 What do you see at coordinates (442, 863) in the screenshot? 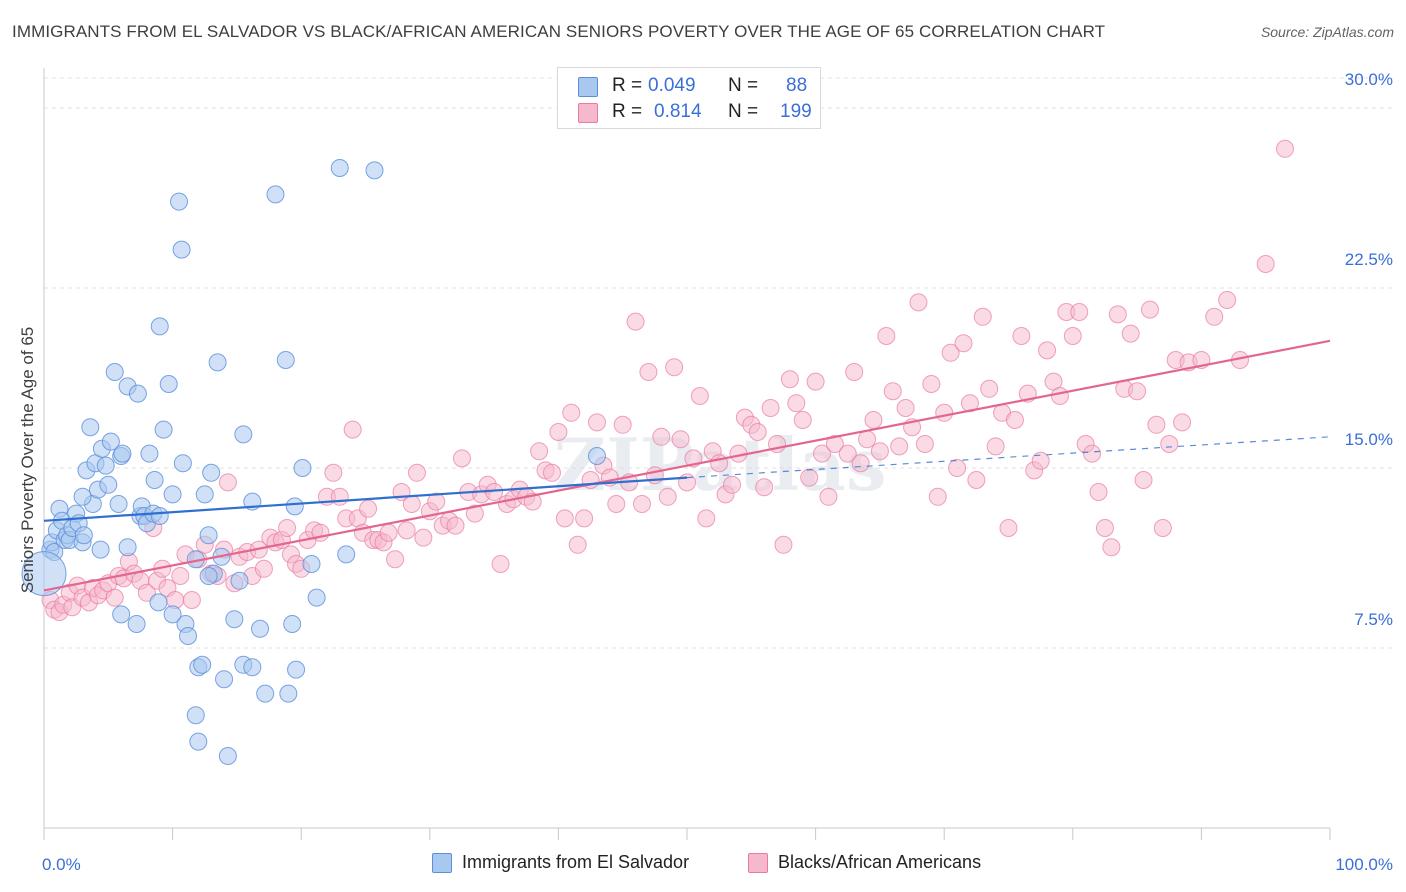
I see `bottom-legend-swatch-blue` at bounding box center [442, 863].